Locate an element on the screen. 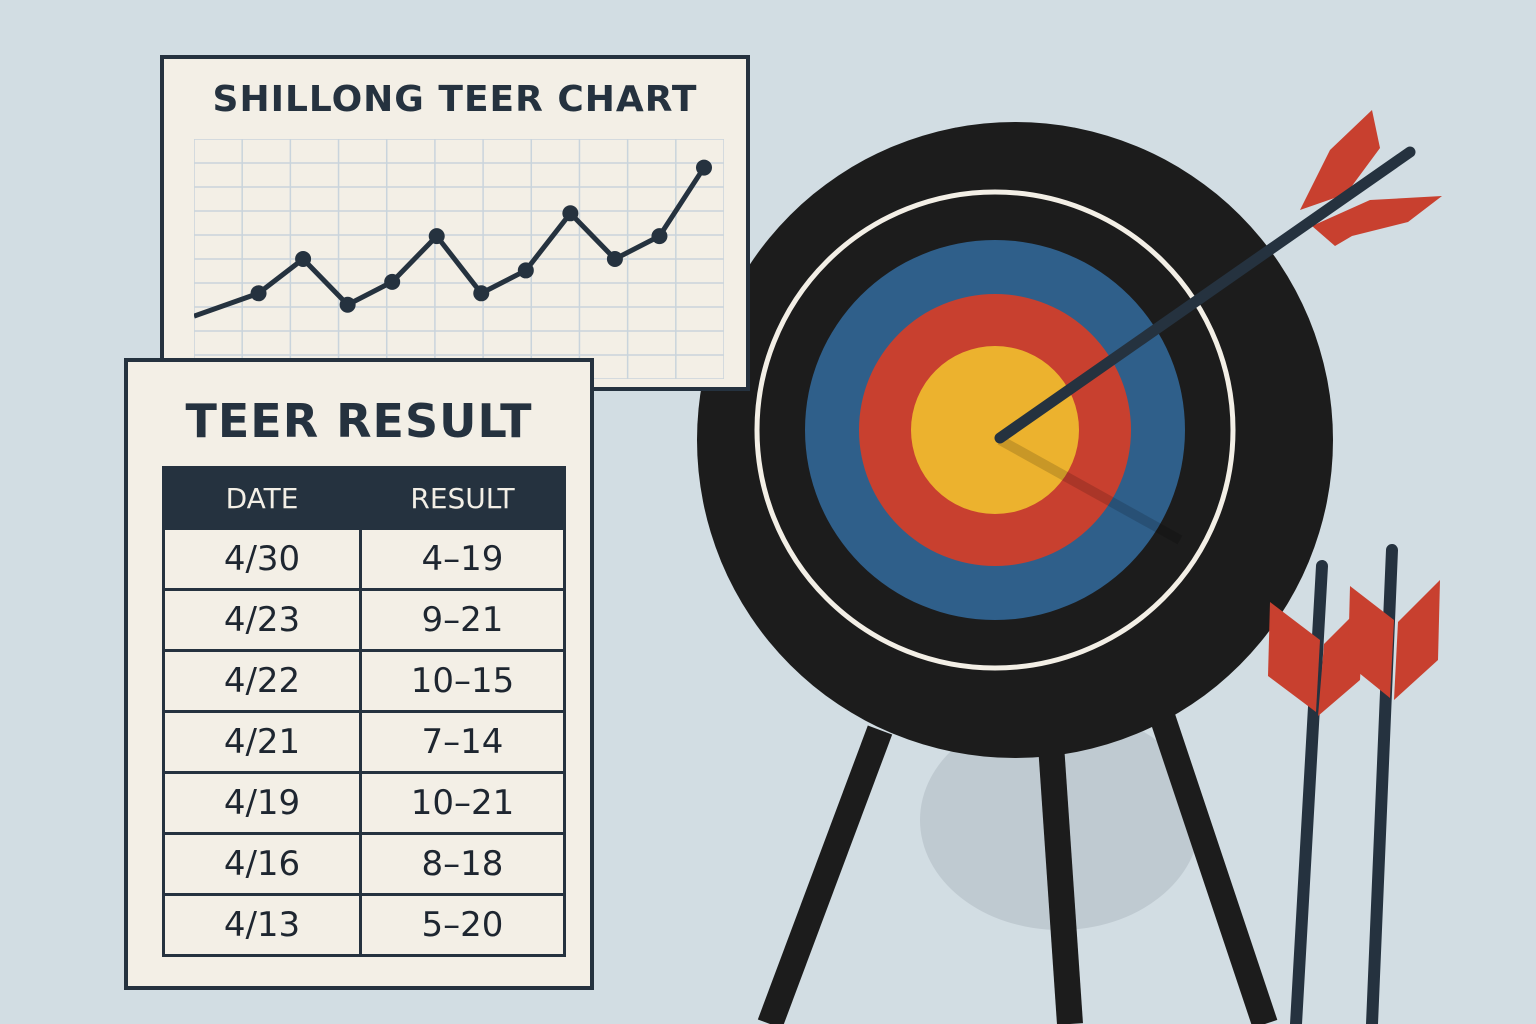 Image resolution: width=1536 pixels, height=1024 pixels. chart-title: SHILLONG TEER CHART is located at coordinates (455, 99).